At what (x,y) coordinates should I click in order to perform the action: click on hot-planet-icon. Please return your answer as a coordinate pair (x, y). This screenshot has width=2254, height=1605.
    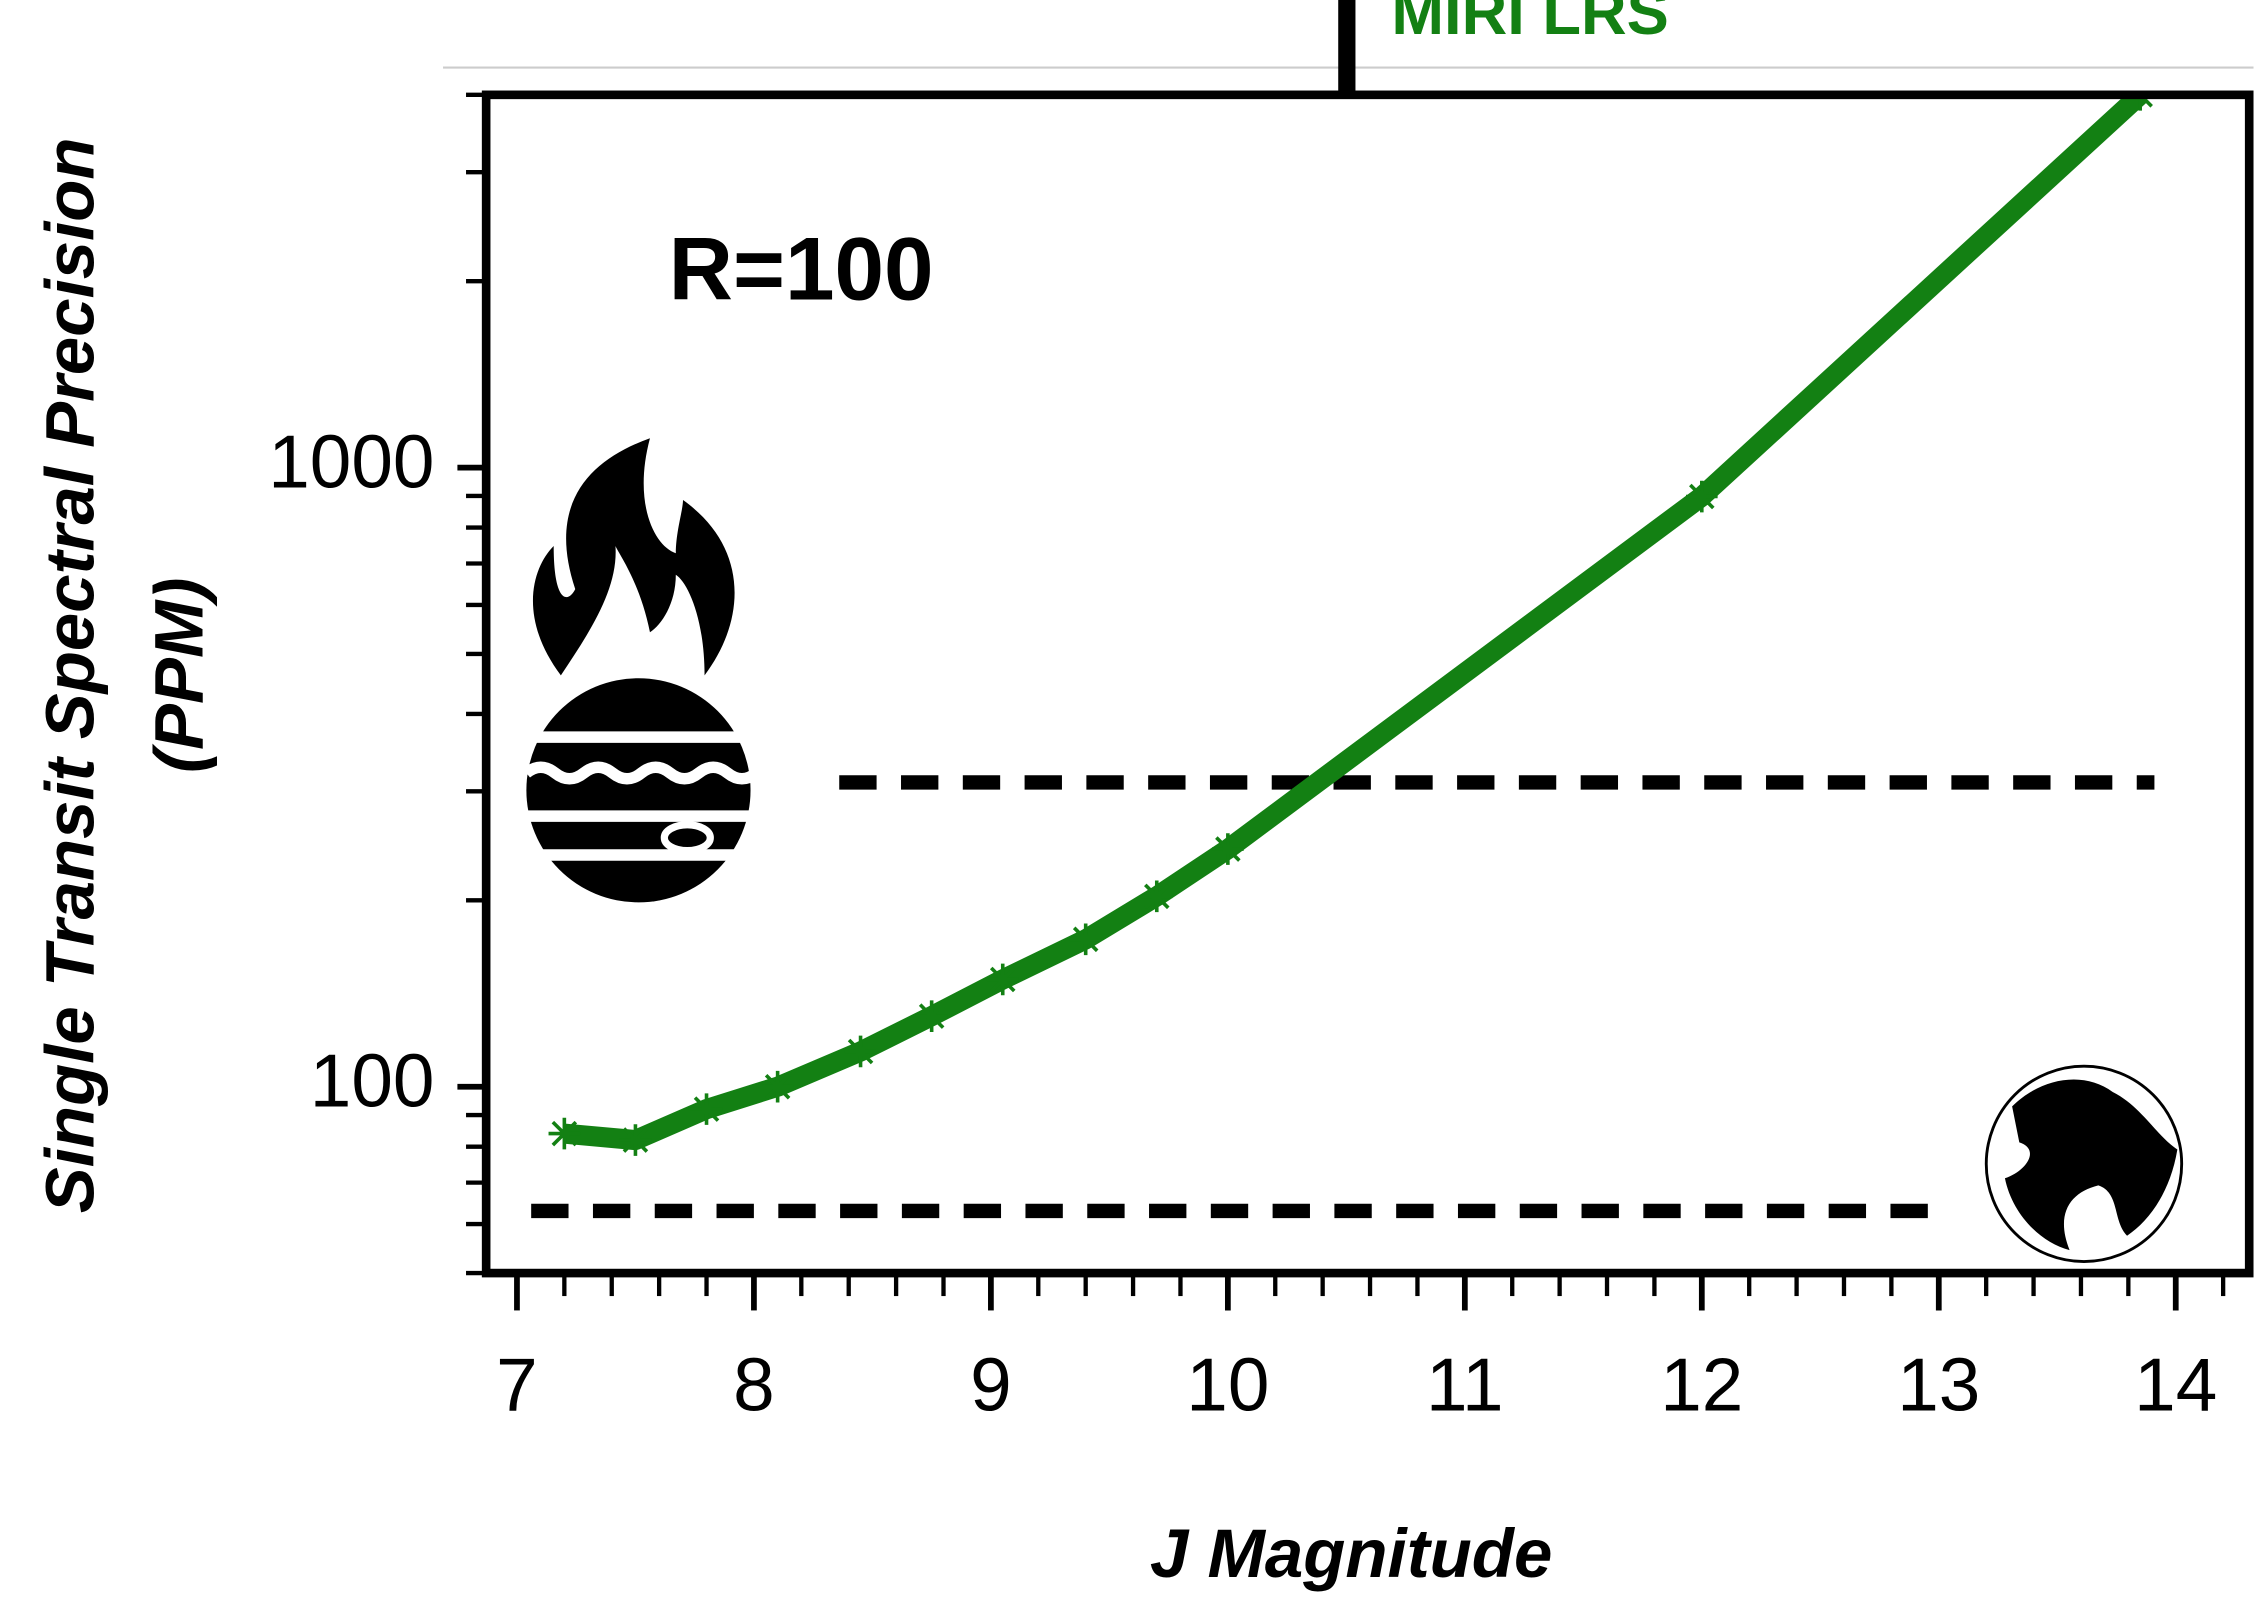
    Looking at the image, I should click on (641, 670).